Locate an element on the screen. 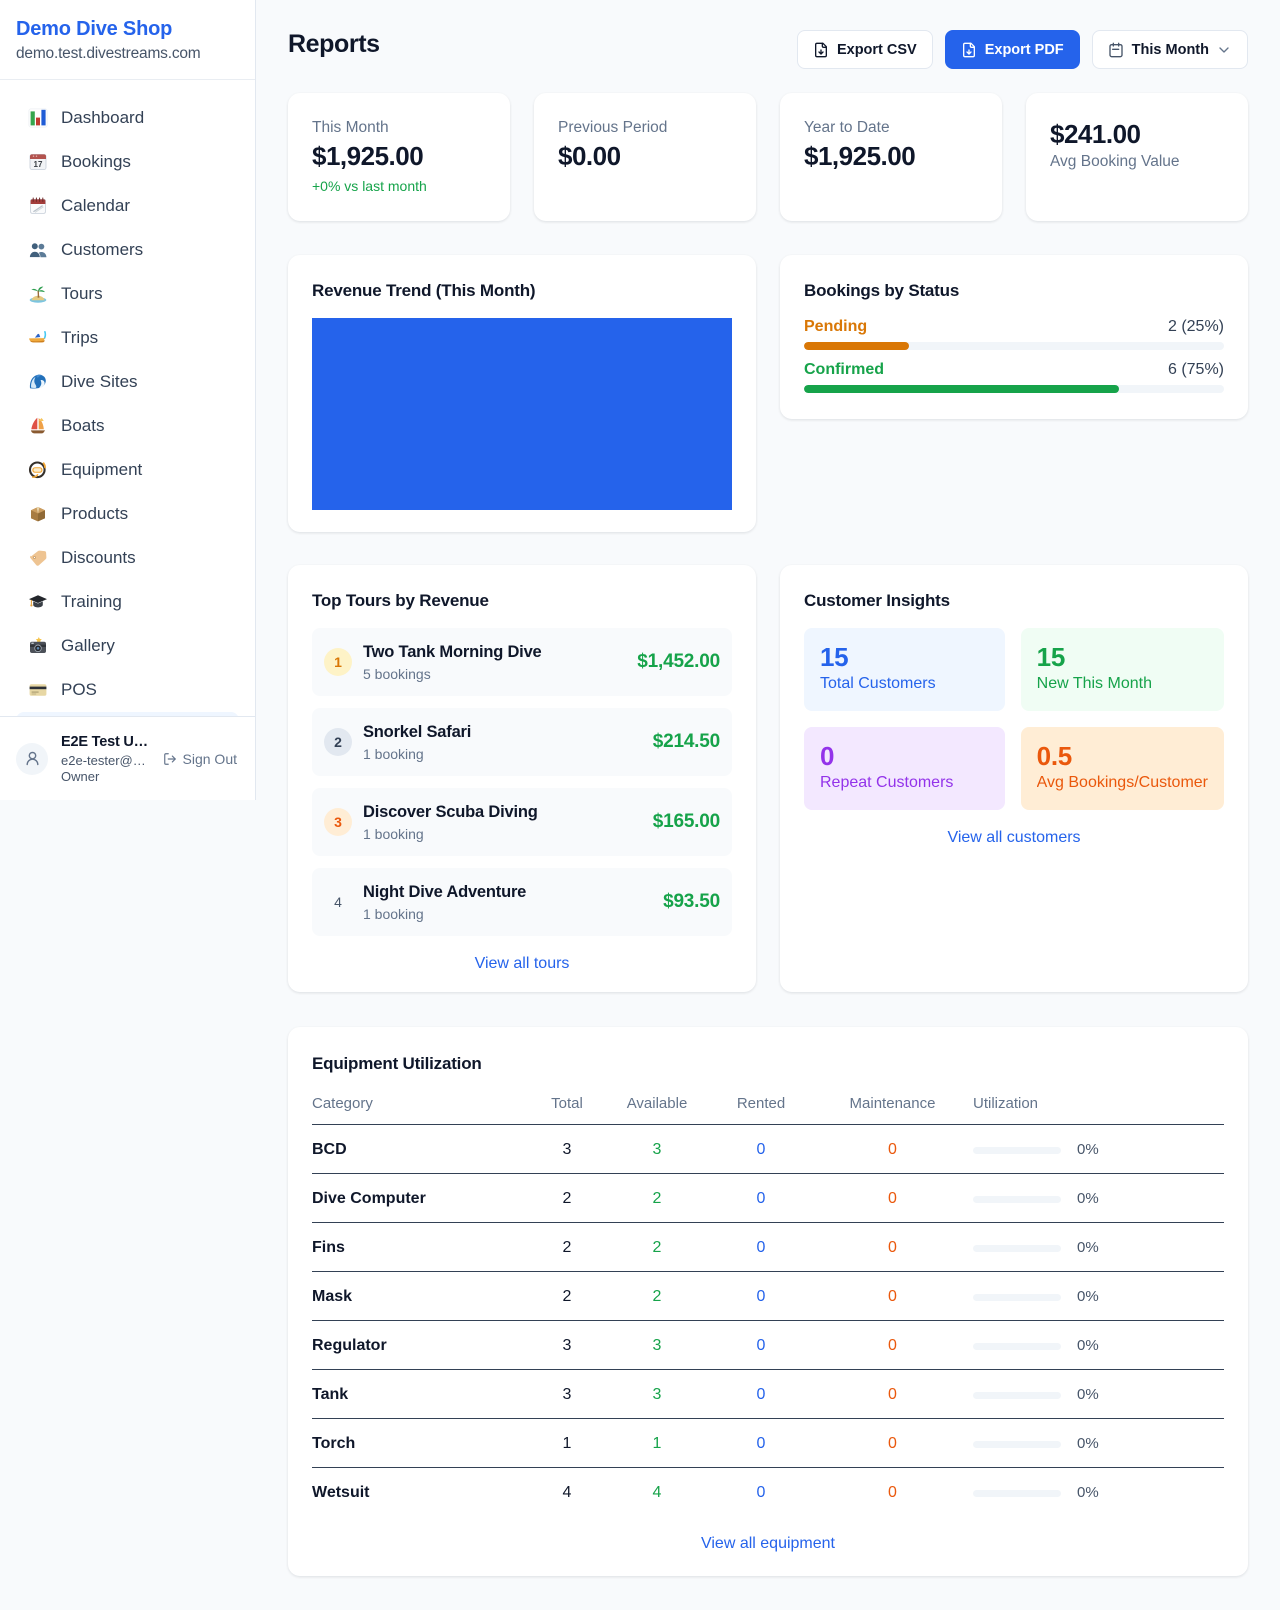 The width and height of the screenshot is (1280, 1610). svg-text: 17 is located at coordinates (38, 164).